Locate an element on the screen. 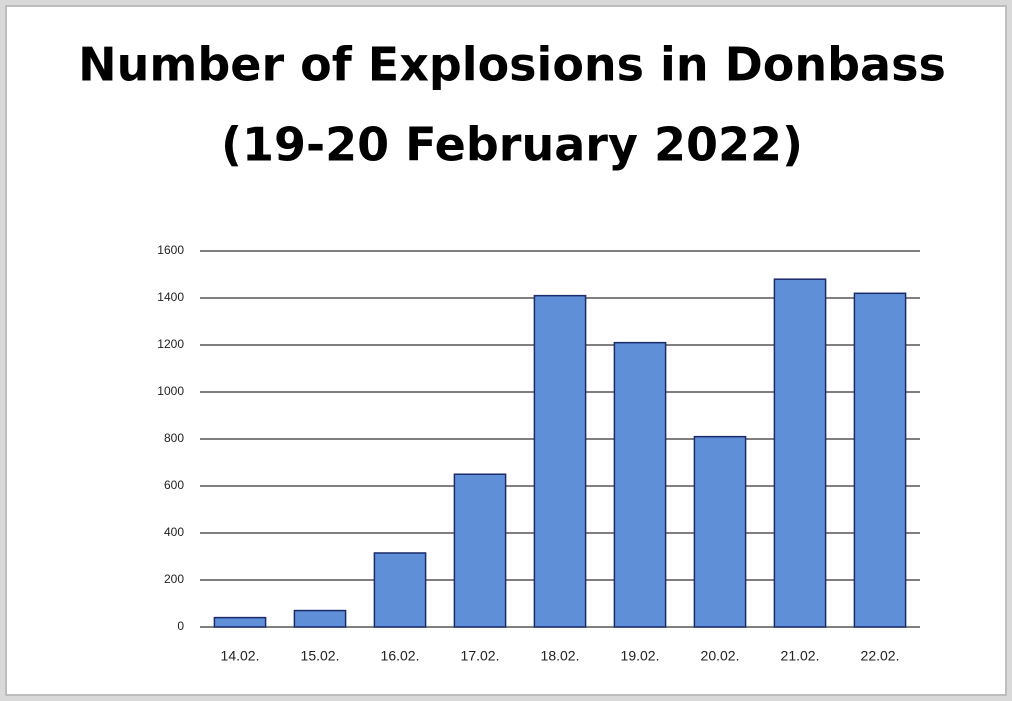  x-tick-label: 18.02. is located at coordinates (560, 656).